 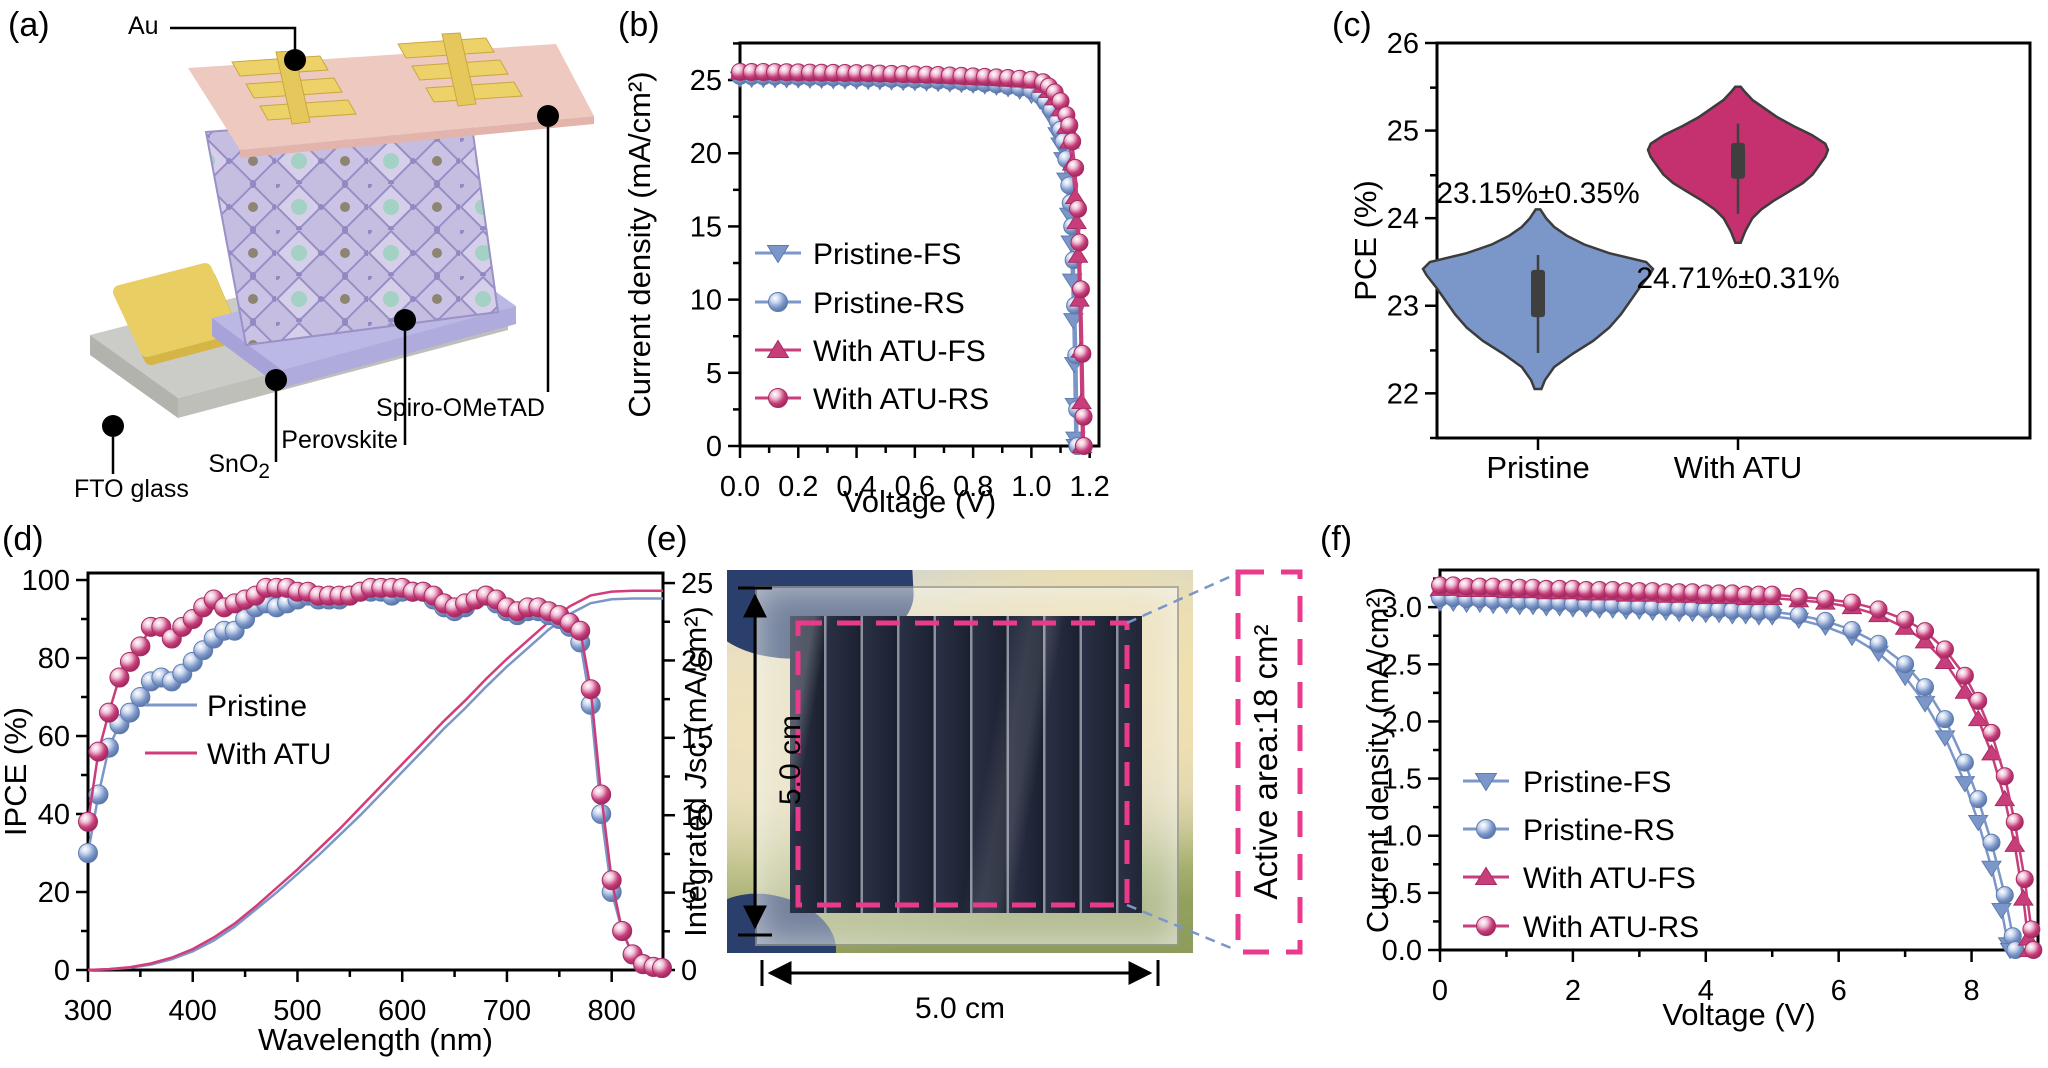 I want to click on height-label: 5.0 cm, so click(x=790, y=760).